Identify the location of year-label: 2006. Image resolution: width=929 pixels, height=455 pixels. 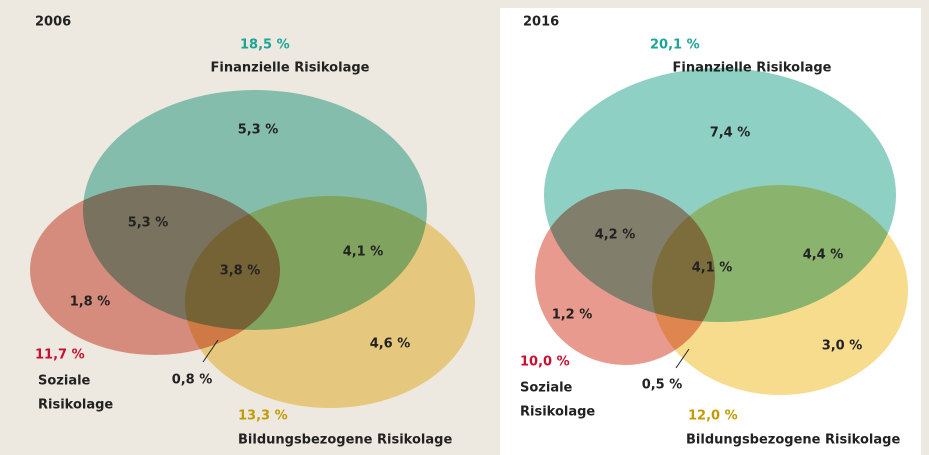
(53, 22).